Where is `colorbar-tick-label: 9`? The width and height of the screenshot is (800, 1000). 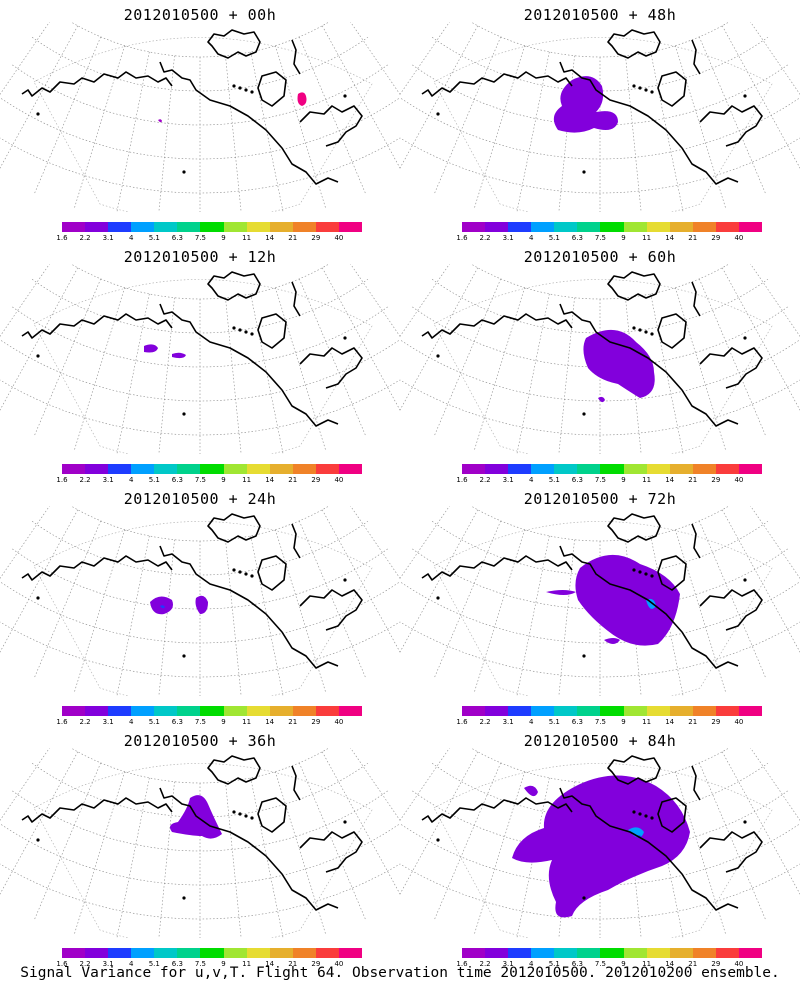 colorbar-tick-label: 9 is located at coordinates (223, 480).